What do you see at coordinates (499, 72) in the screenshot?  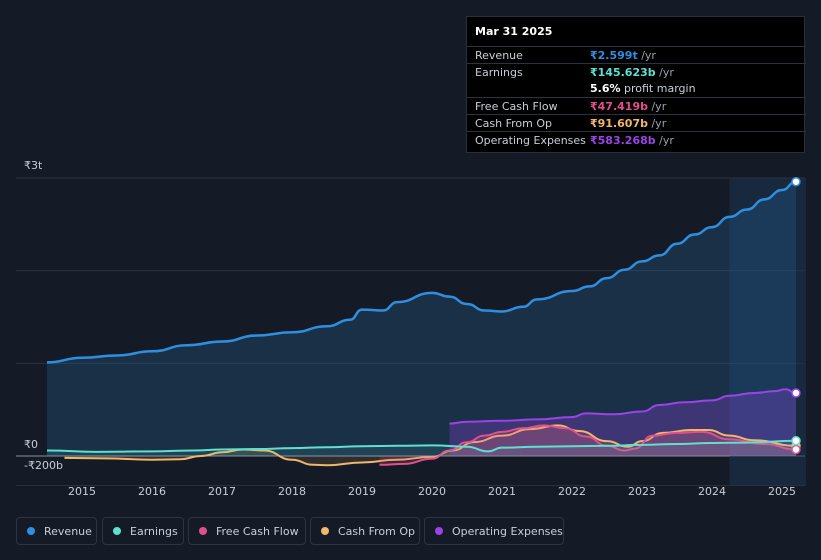 I see `tooltip-row-label: Earnings` at bounding box center [499, 72].